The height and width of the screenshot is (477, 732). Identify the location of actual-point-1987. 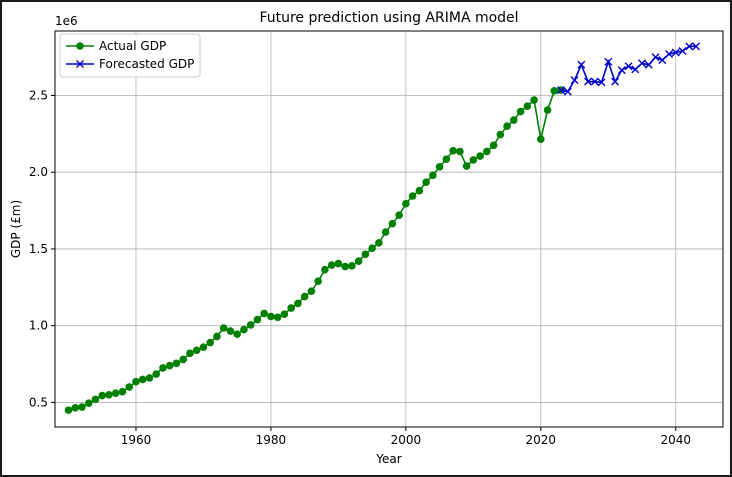
(318, 281).